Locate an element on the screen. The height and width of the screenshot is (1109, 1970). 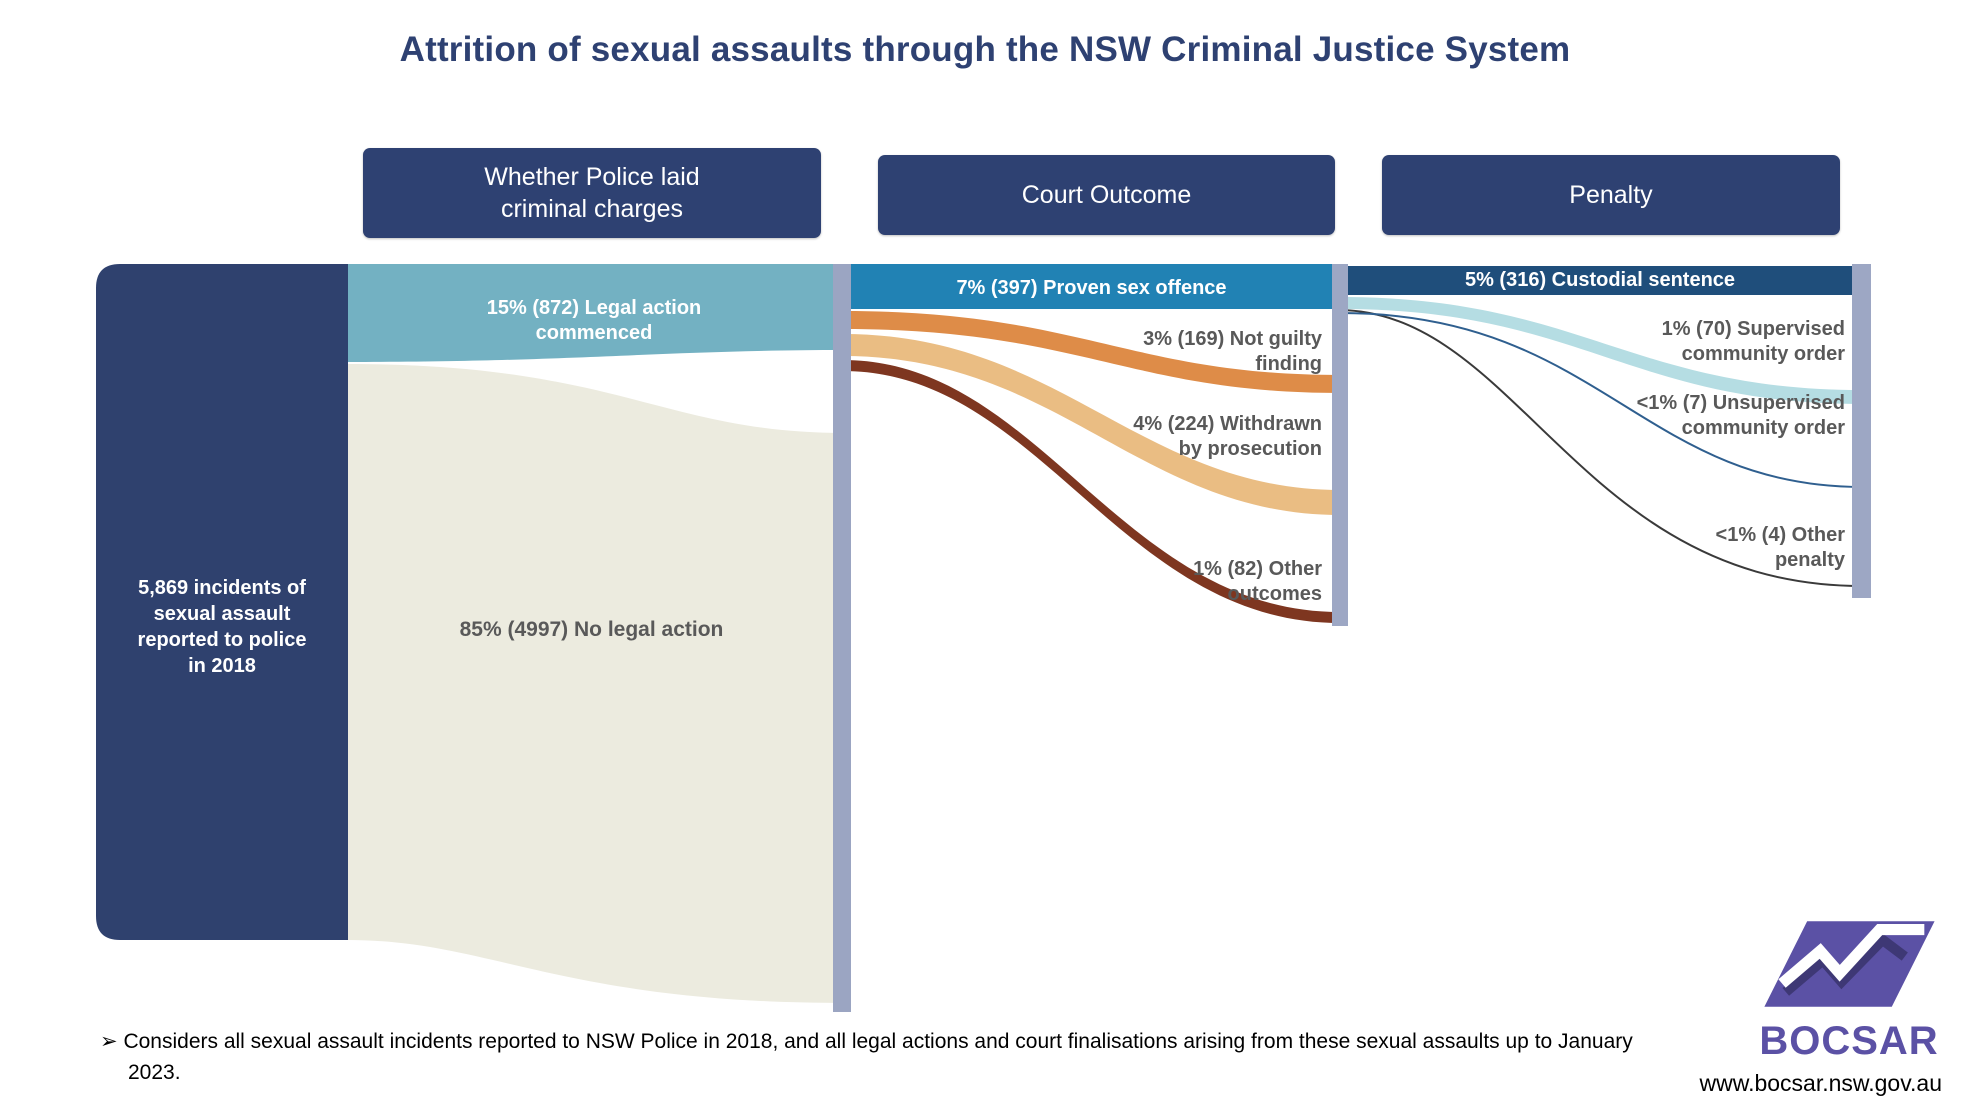
bocsar-logo-mark-icon is located at coordinates (1849, 964).